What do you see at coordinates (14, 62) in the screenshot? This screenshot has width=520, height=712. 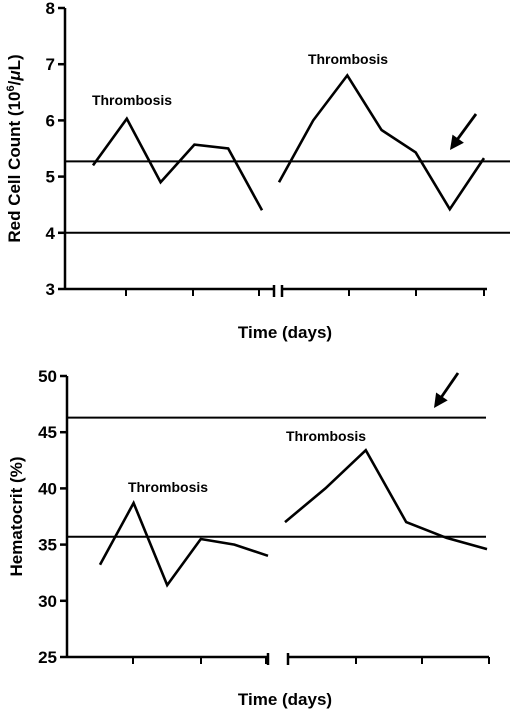 I see `y-axis-title-end: L)` at bounding box center [14, 62].